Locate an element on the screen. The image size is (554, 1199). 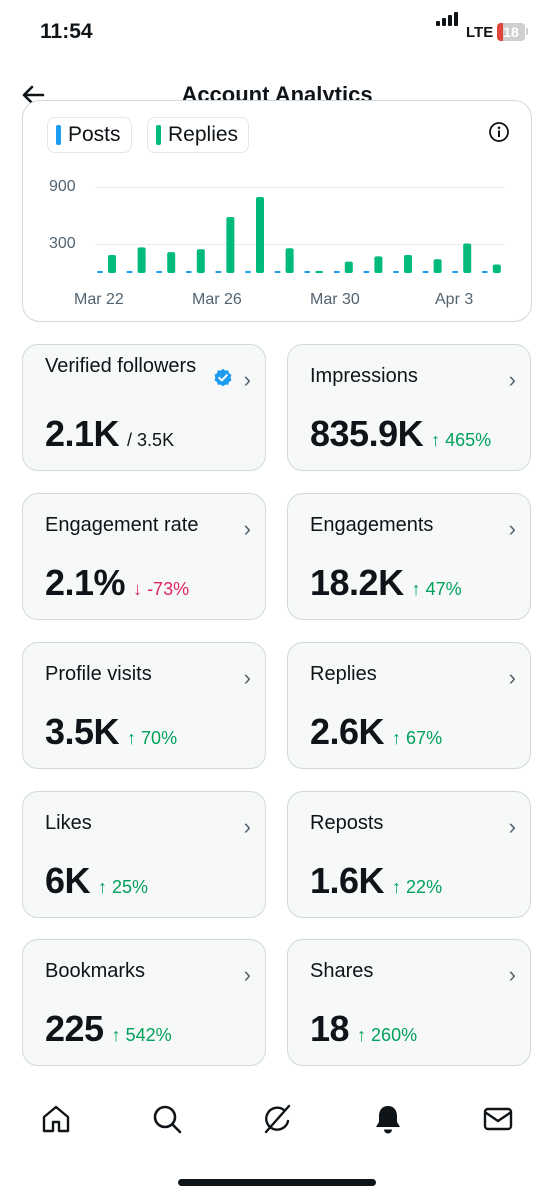
legend-swatch-posts is located at coordinates (58, 135).